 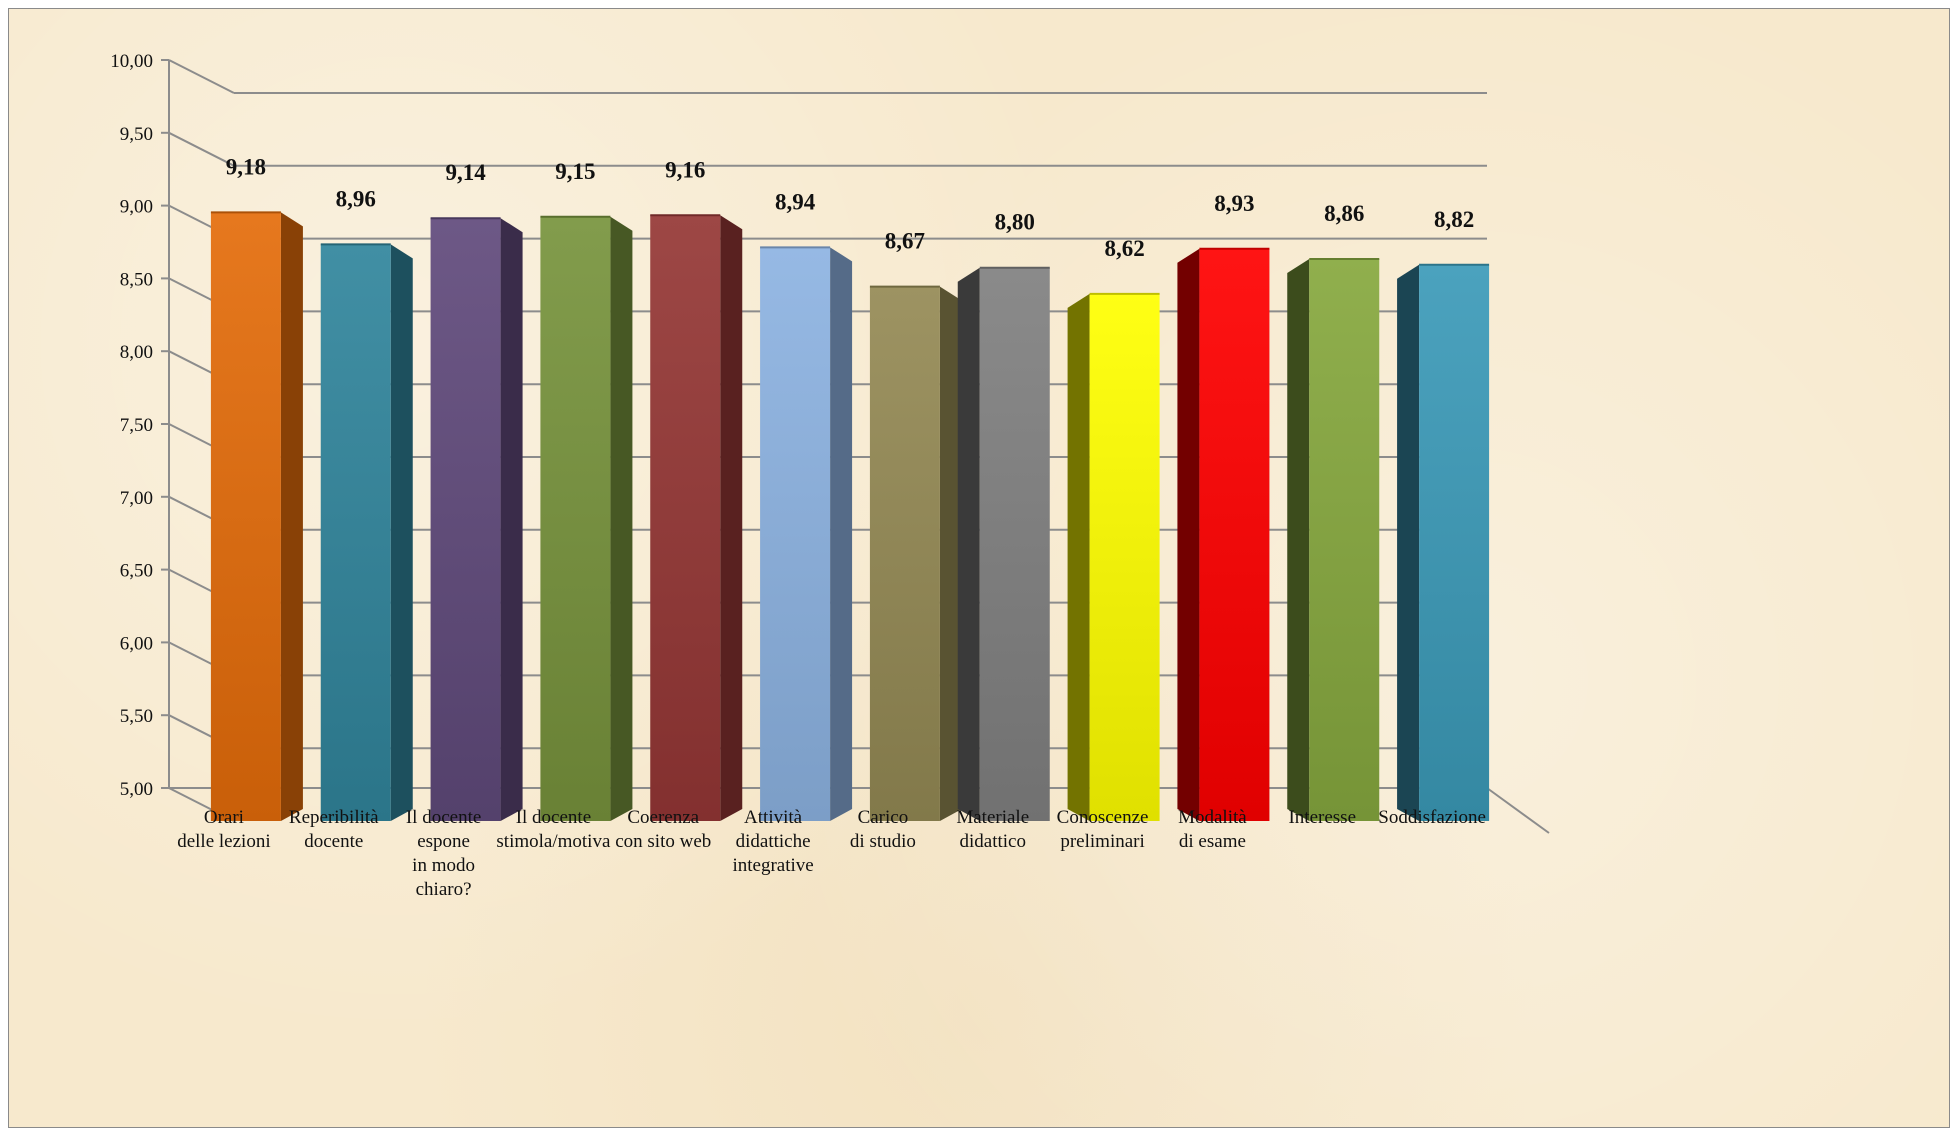 I want to click on y-tick-label: 6,50, so click(x=136, y=571).